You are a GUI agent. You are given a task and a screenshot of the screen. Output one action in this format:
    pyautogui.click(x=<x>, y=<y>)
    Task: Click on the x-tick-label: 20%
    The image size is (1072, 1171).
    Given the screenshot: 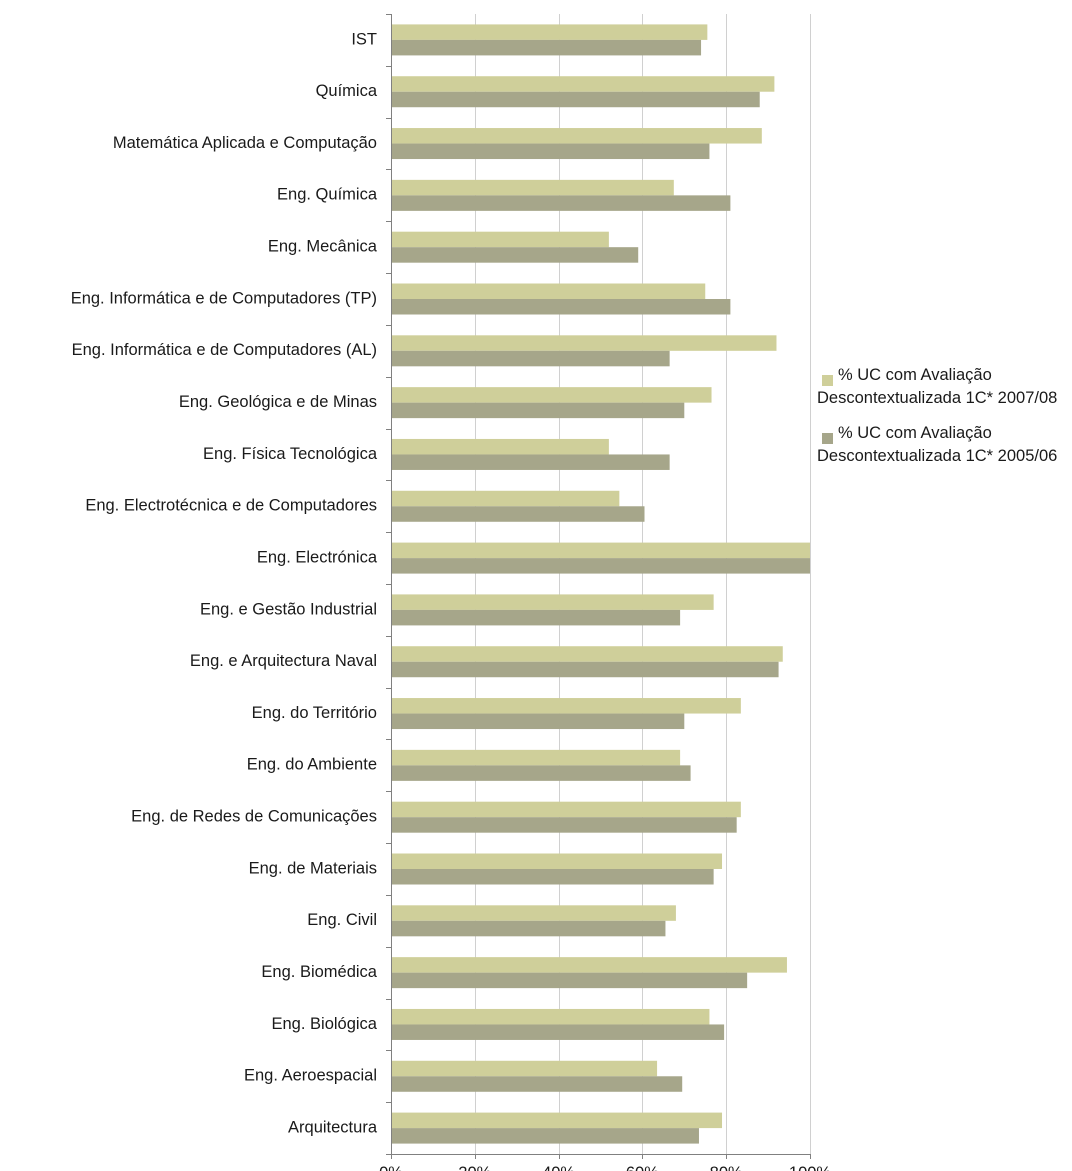 What is the action you would take?
    pyautogui.click(x=474, y=1167)
    